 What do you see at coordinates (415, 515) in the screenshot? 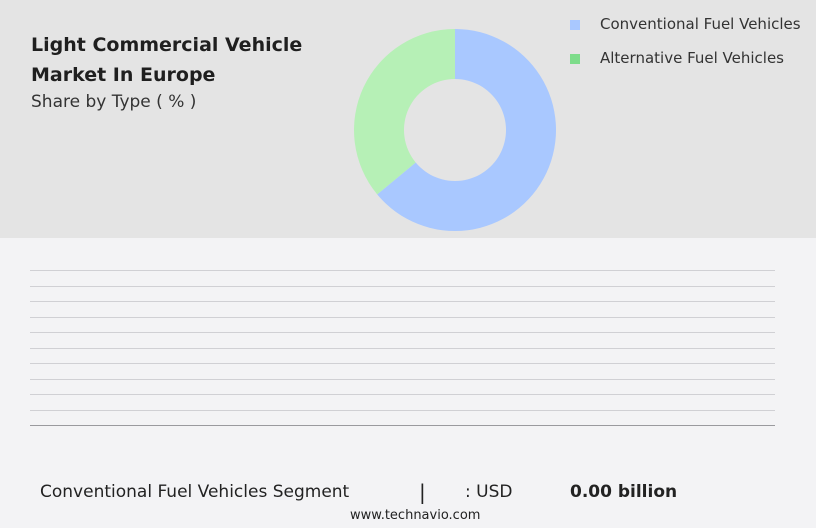
I see `website-link: www.technavio.com` at bounding box center [415, 515].